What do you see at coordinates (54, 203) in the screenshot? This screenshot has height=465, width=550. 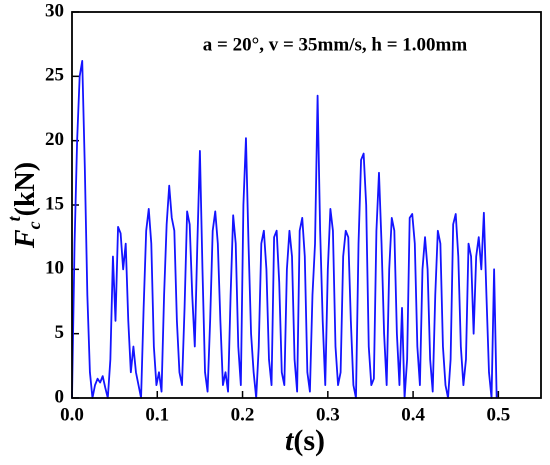 I see `y-tick-label: 15` at bounding box center [54, 203].